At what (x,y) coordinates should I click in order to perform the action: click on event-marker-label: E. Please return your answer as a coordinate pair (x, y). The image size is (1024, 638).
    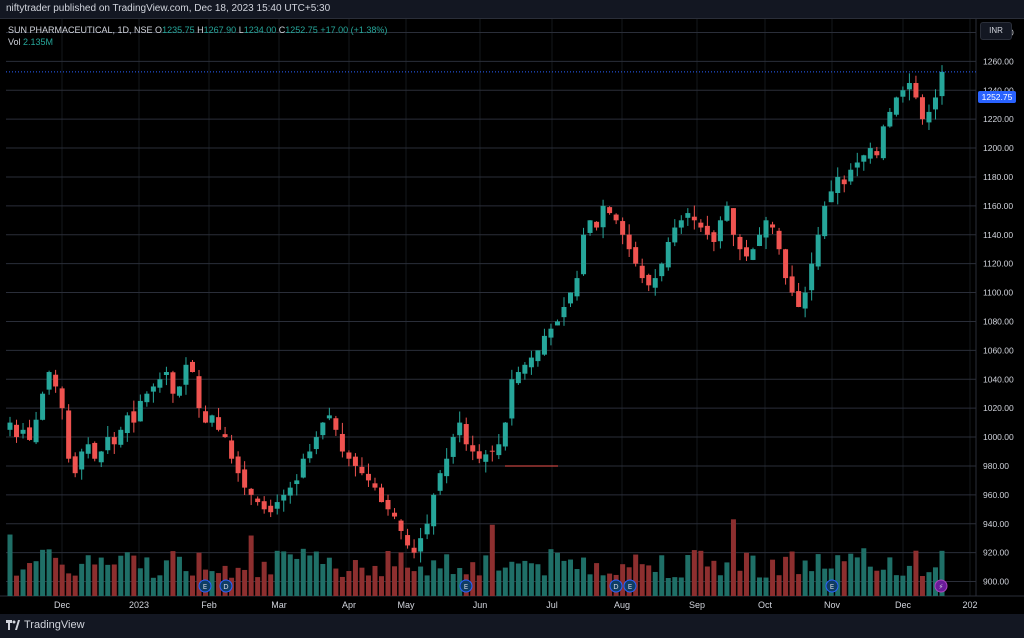
    Looking at the image, I should click on (630, 587).